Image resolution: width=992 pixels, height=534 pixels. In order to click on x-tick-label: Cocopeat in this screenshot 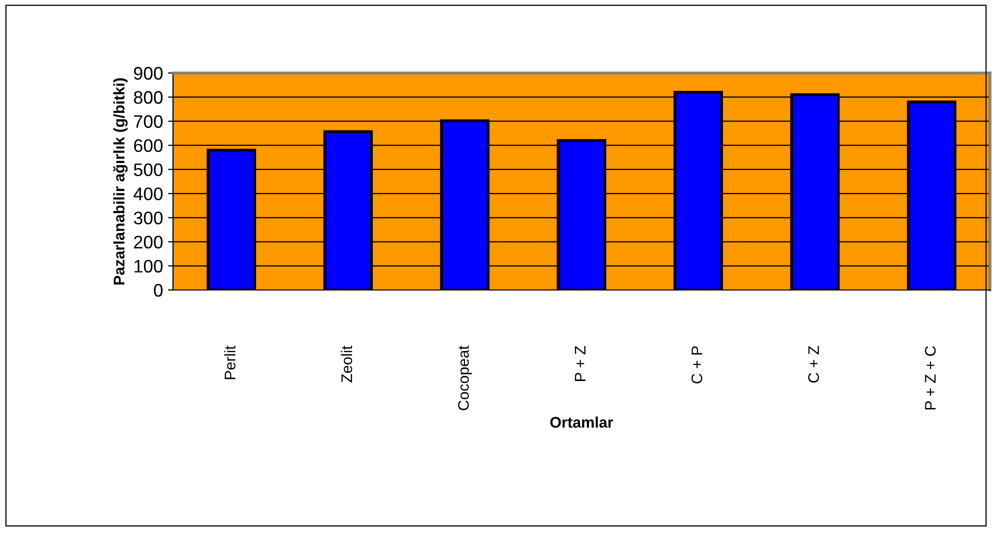, I will do `click(465, 378)`.